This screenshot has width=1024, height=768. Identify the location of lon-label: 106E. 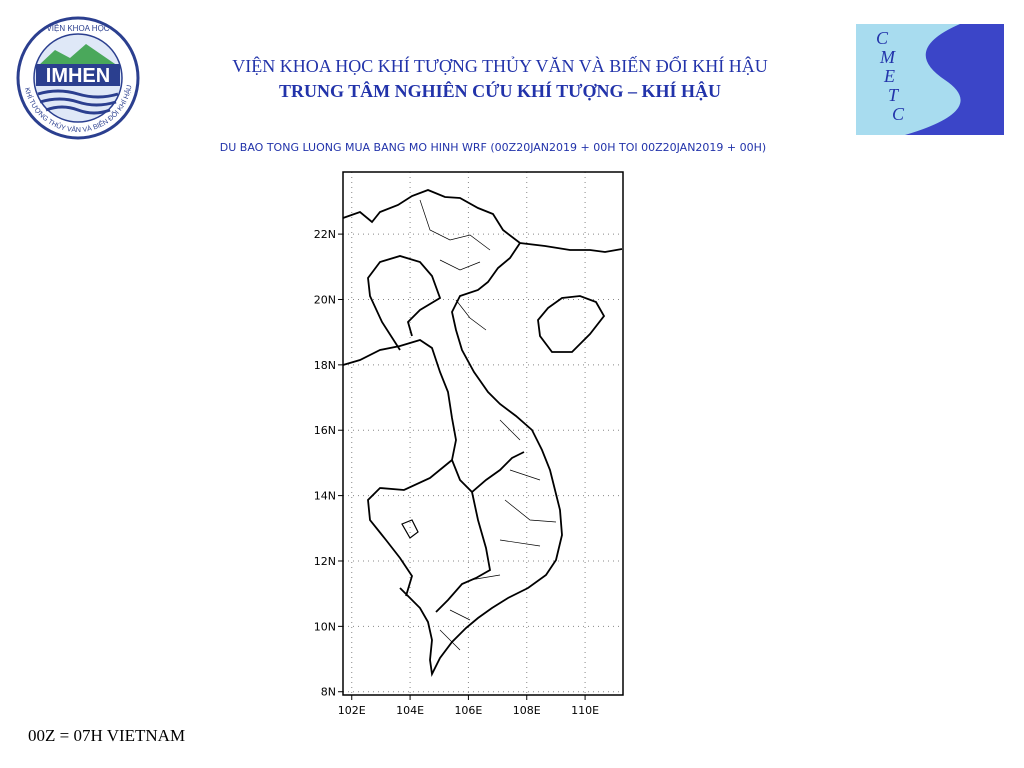
(468, 710).